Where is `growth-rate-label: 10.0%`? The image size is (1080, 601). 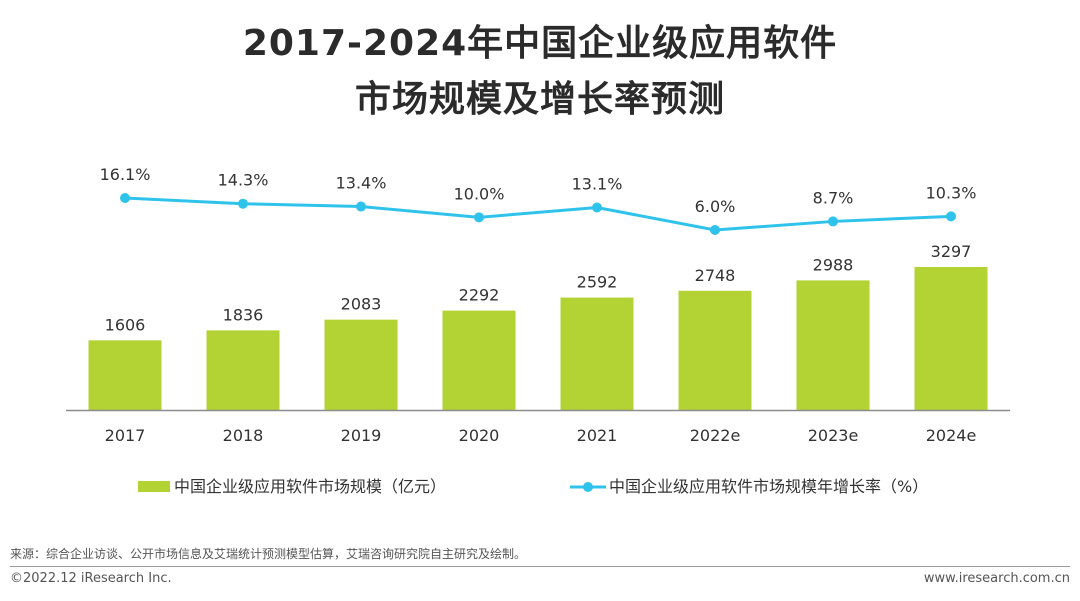
growth-rate-label: 10.0% is located at coordinates (479, 193).